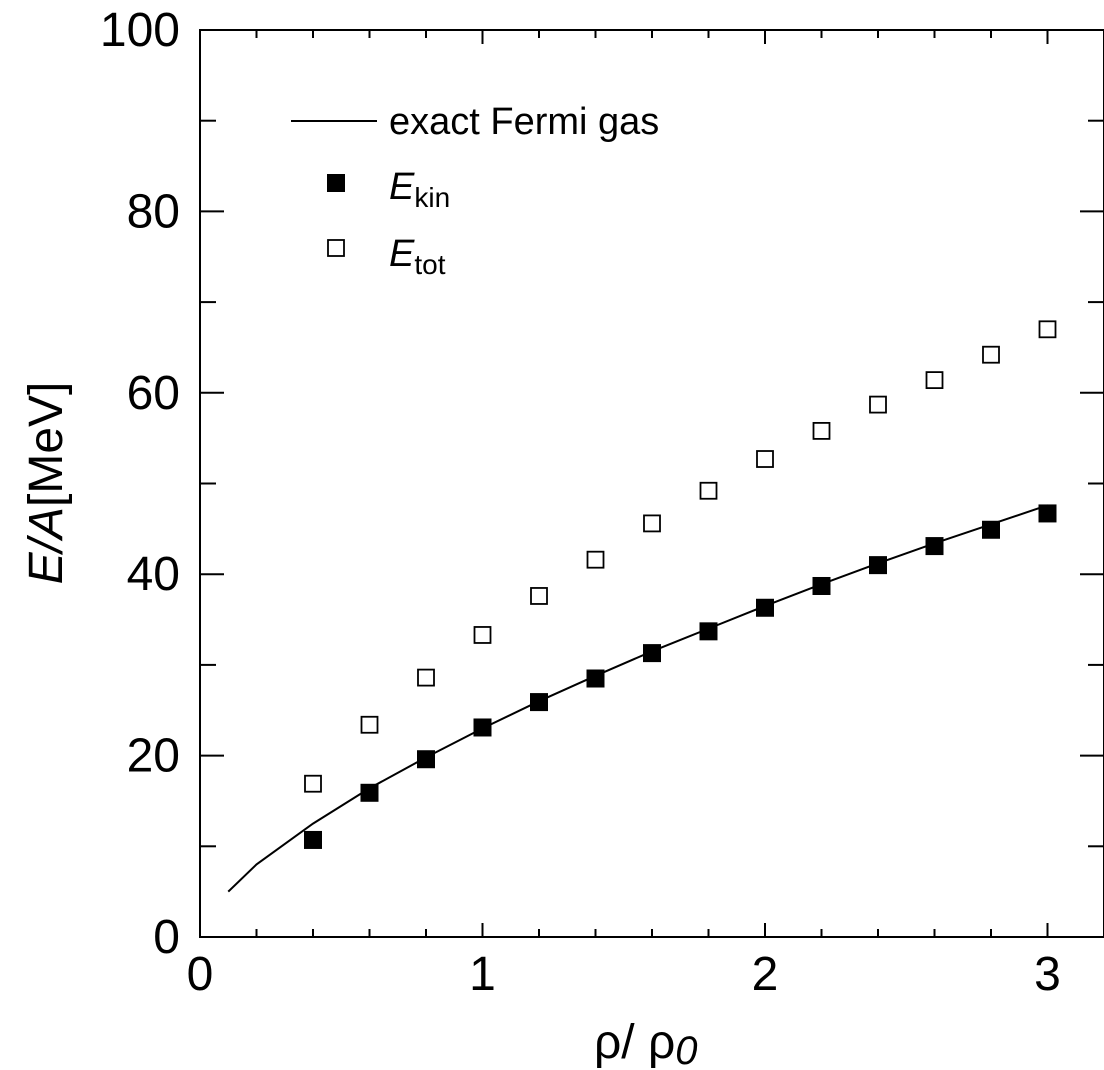 The width and height of the screenshot is (1104, 1070). I want to click on y-axis-title-italic: E/A, so click(46, 545).